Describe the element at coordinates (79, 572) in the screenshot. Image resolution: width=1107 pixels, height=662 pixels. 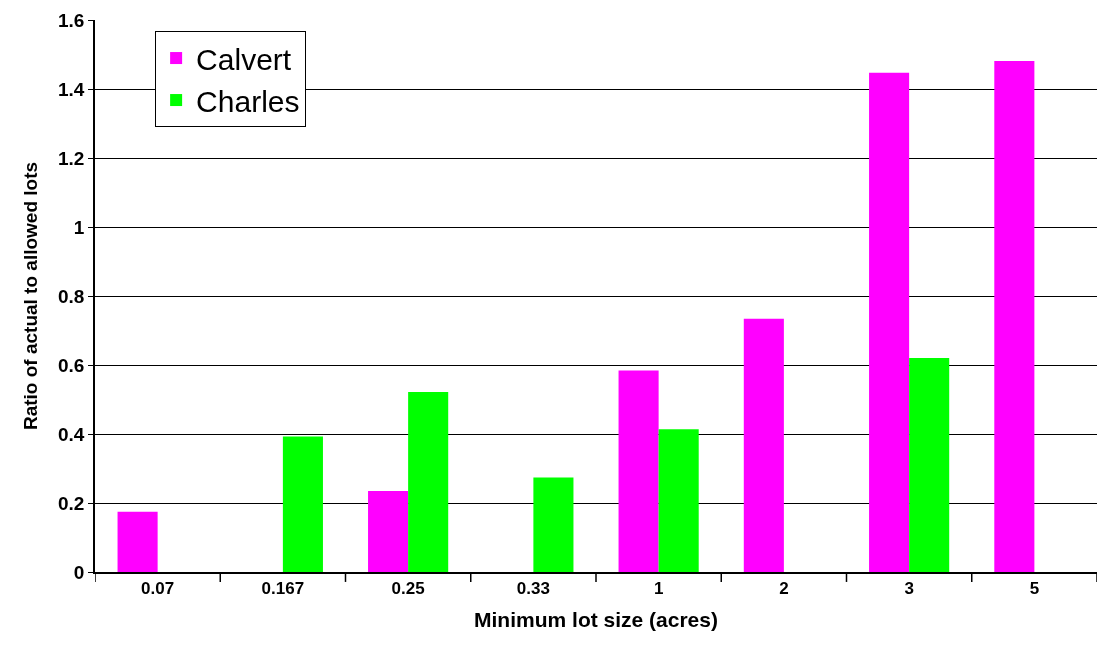
I see `y-tick-label: 0` at that location.